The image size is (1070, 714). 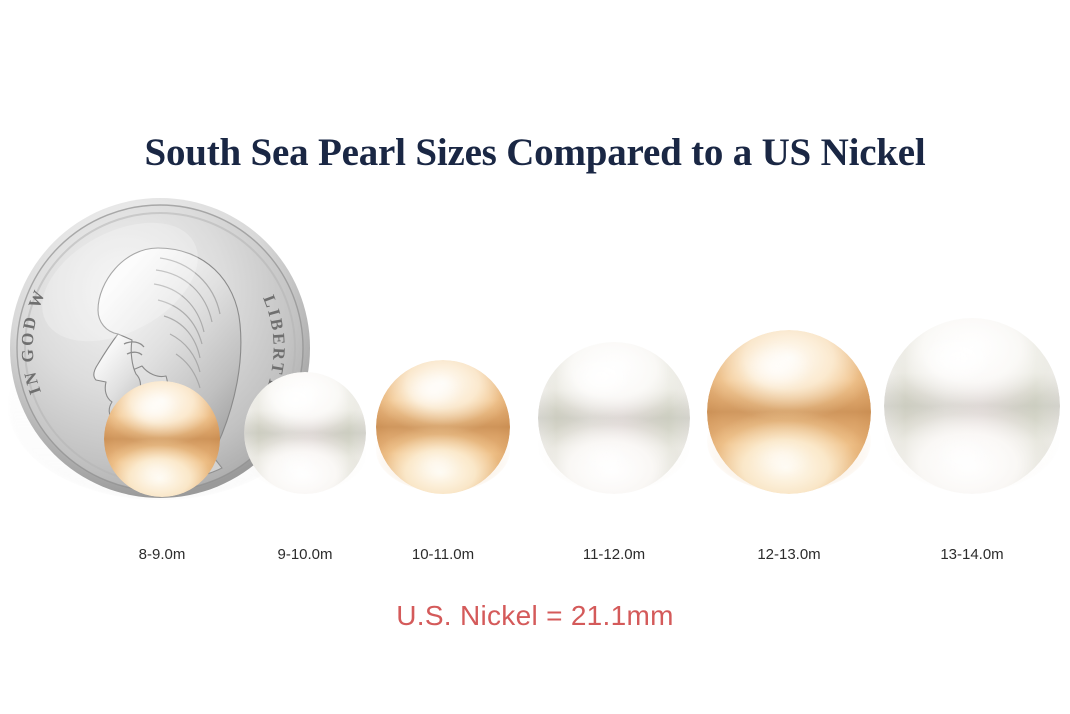 What do you see at coordinates (162, 554) in the screenshot?
I see `size-label: 8-9.0m` at bounding box center [162, 554].